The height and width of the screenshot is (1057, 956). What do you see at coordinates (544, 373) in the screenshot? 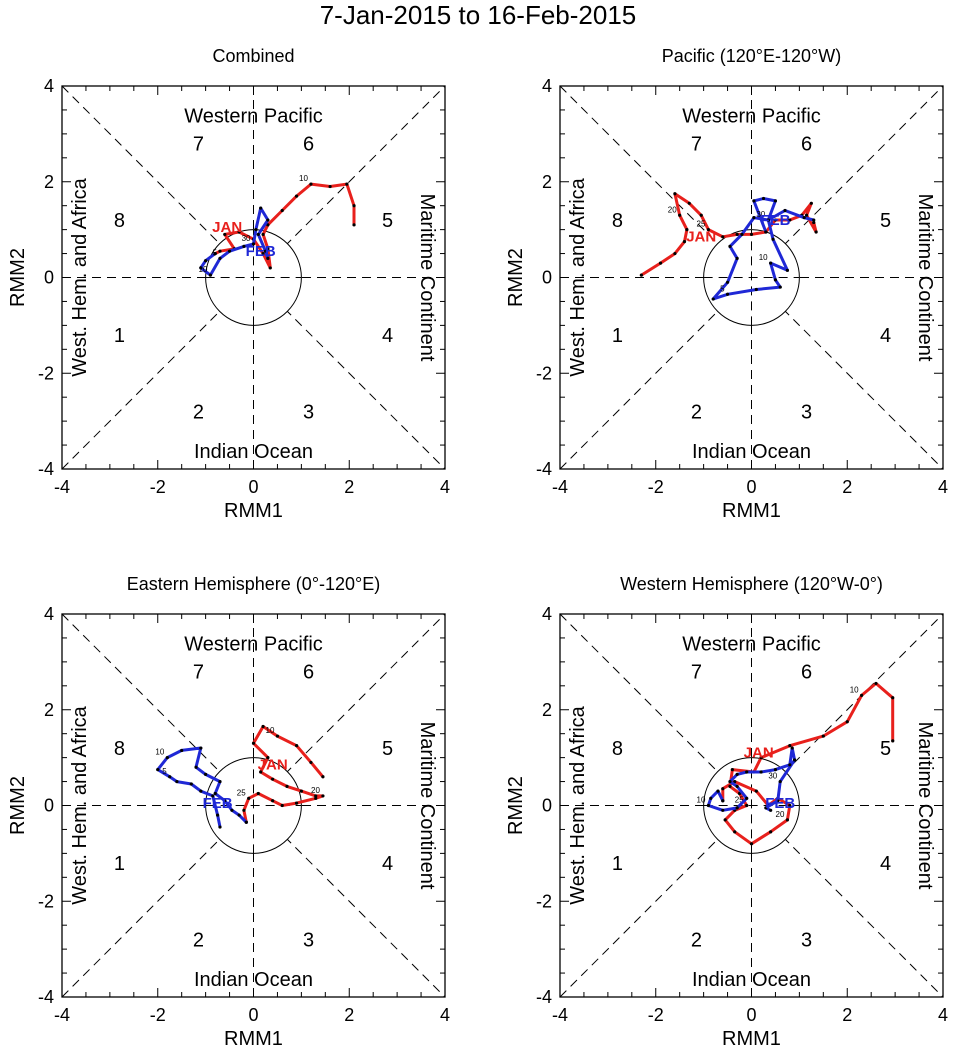
I see `y-tick-label: -2` at bounding box center [544, 373].